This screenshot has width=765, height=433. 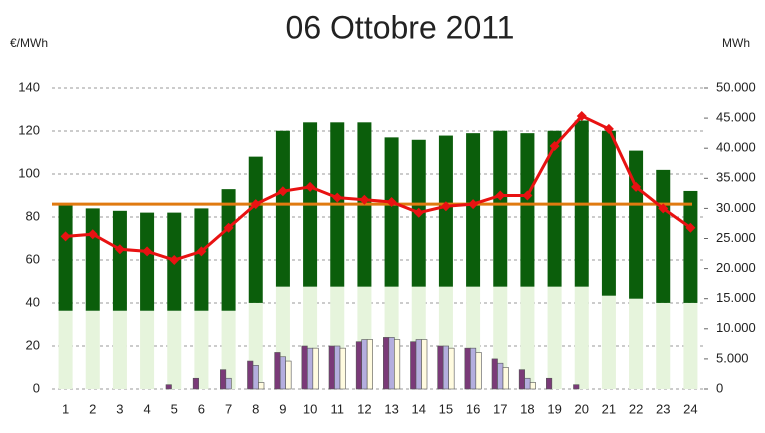 What do you see at coordinates (582, 408) in the screenshot?
I see `x-tick-label: 20` at bounding box center [582, 408].